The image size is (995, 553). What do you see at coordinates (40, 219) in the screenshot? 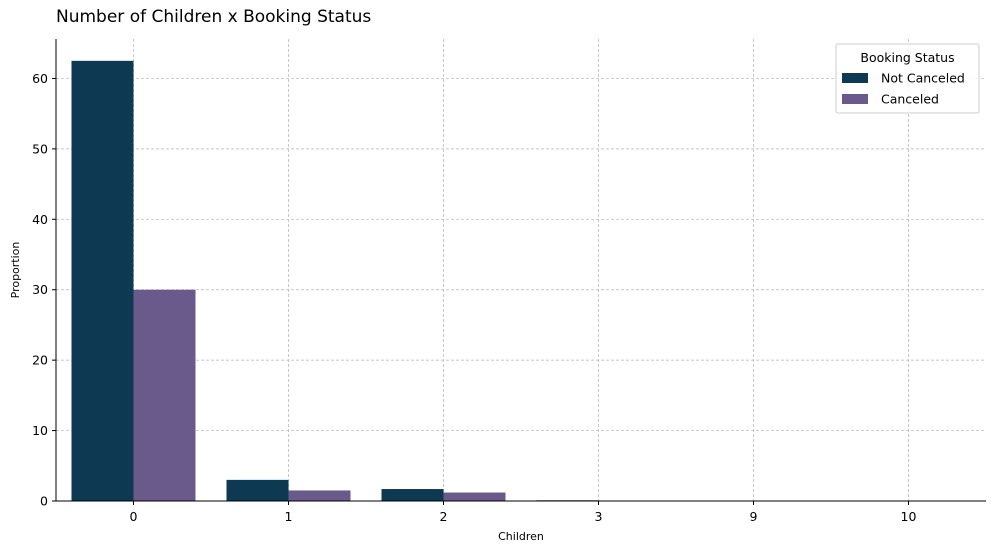
I see `y-tick-label: 40` at bounding box center [40, 219].